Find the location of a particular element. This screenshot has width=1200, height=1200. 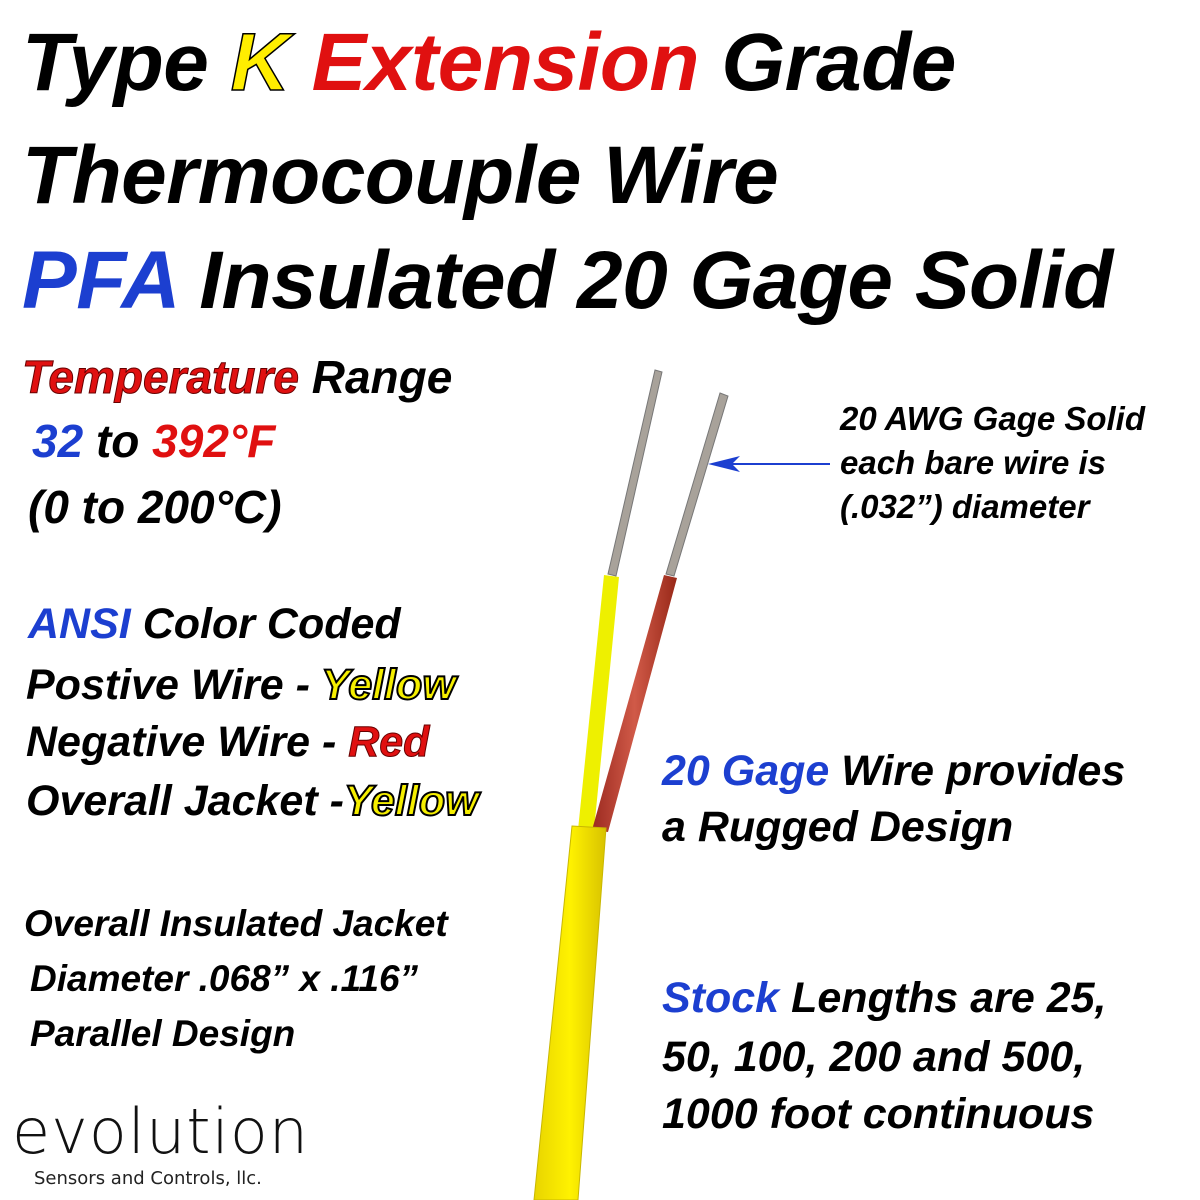

logo-tagline: Sensors and Controls, llc. is located at coordinates (148, 1178).